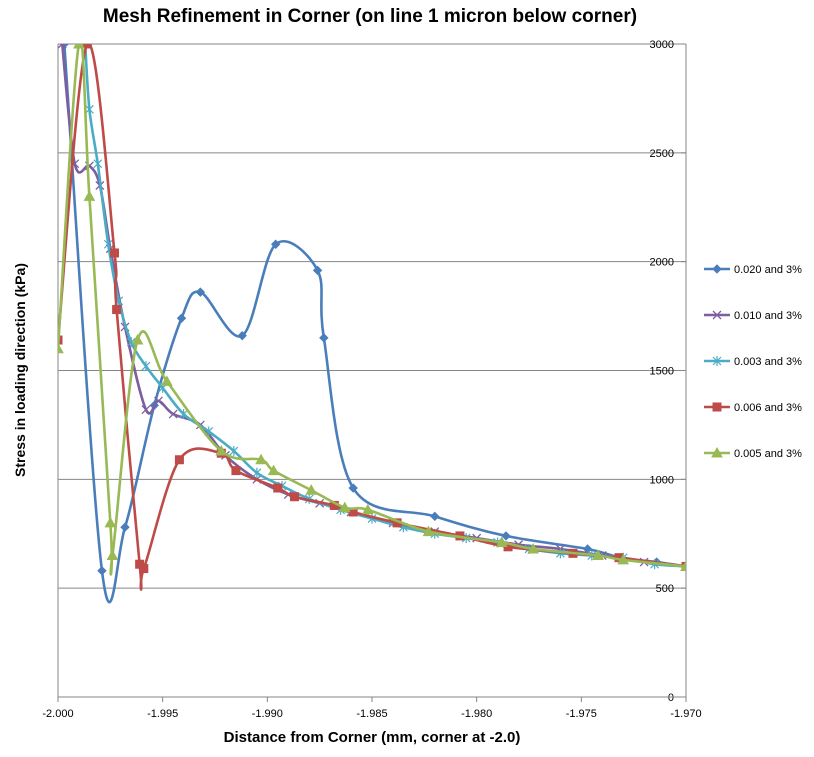 This screenshot has height=757, width=814. What do you see at coordinates (768, 408) in the screenshot?
I see `legend-label: 0.006 and 3%` at bounding box center [768, 408].